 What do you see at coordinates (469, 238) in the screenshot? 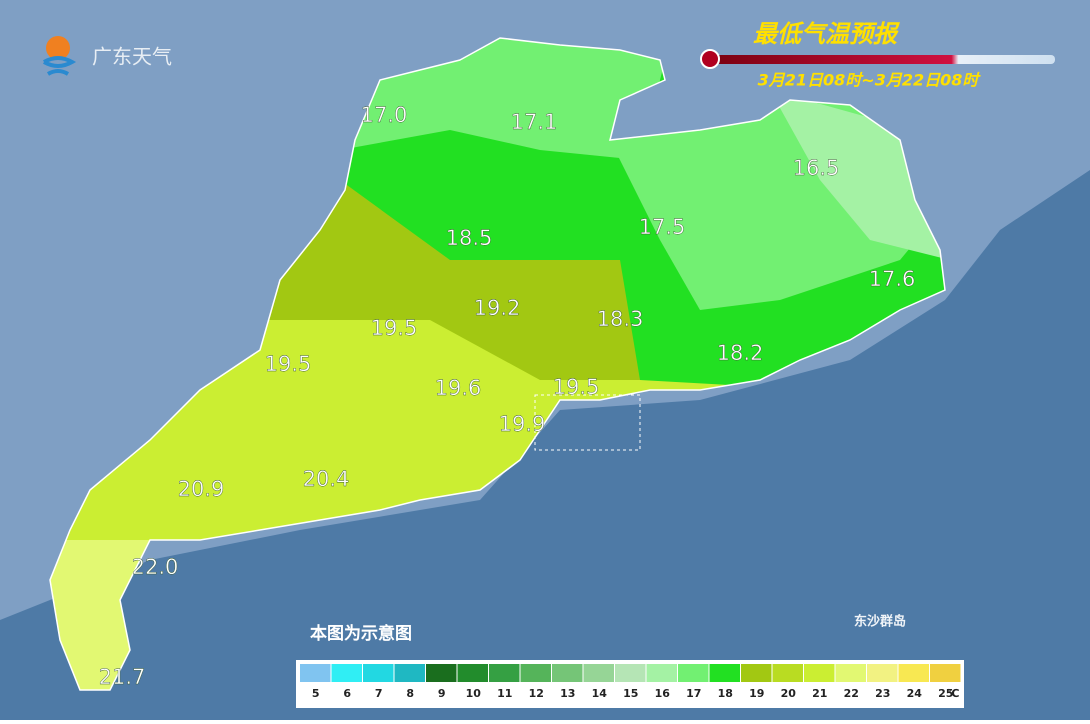
I see `temperature-label: 18.5` at bounding box center [469, 238].